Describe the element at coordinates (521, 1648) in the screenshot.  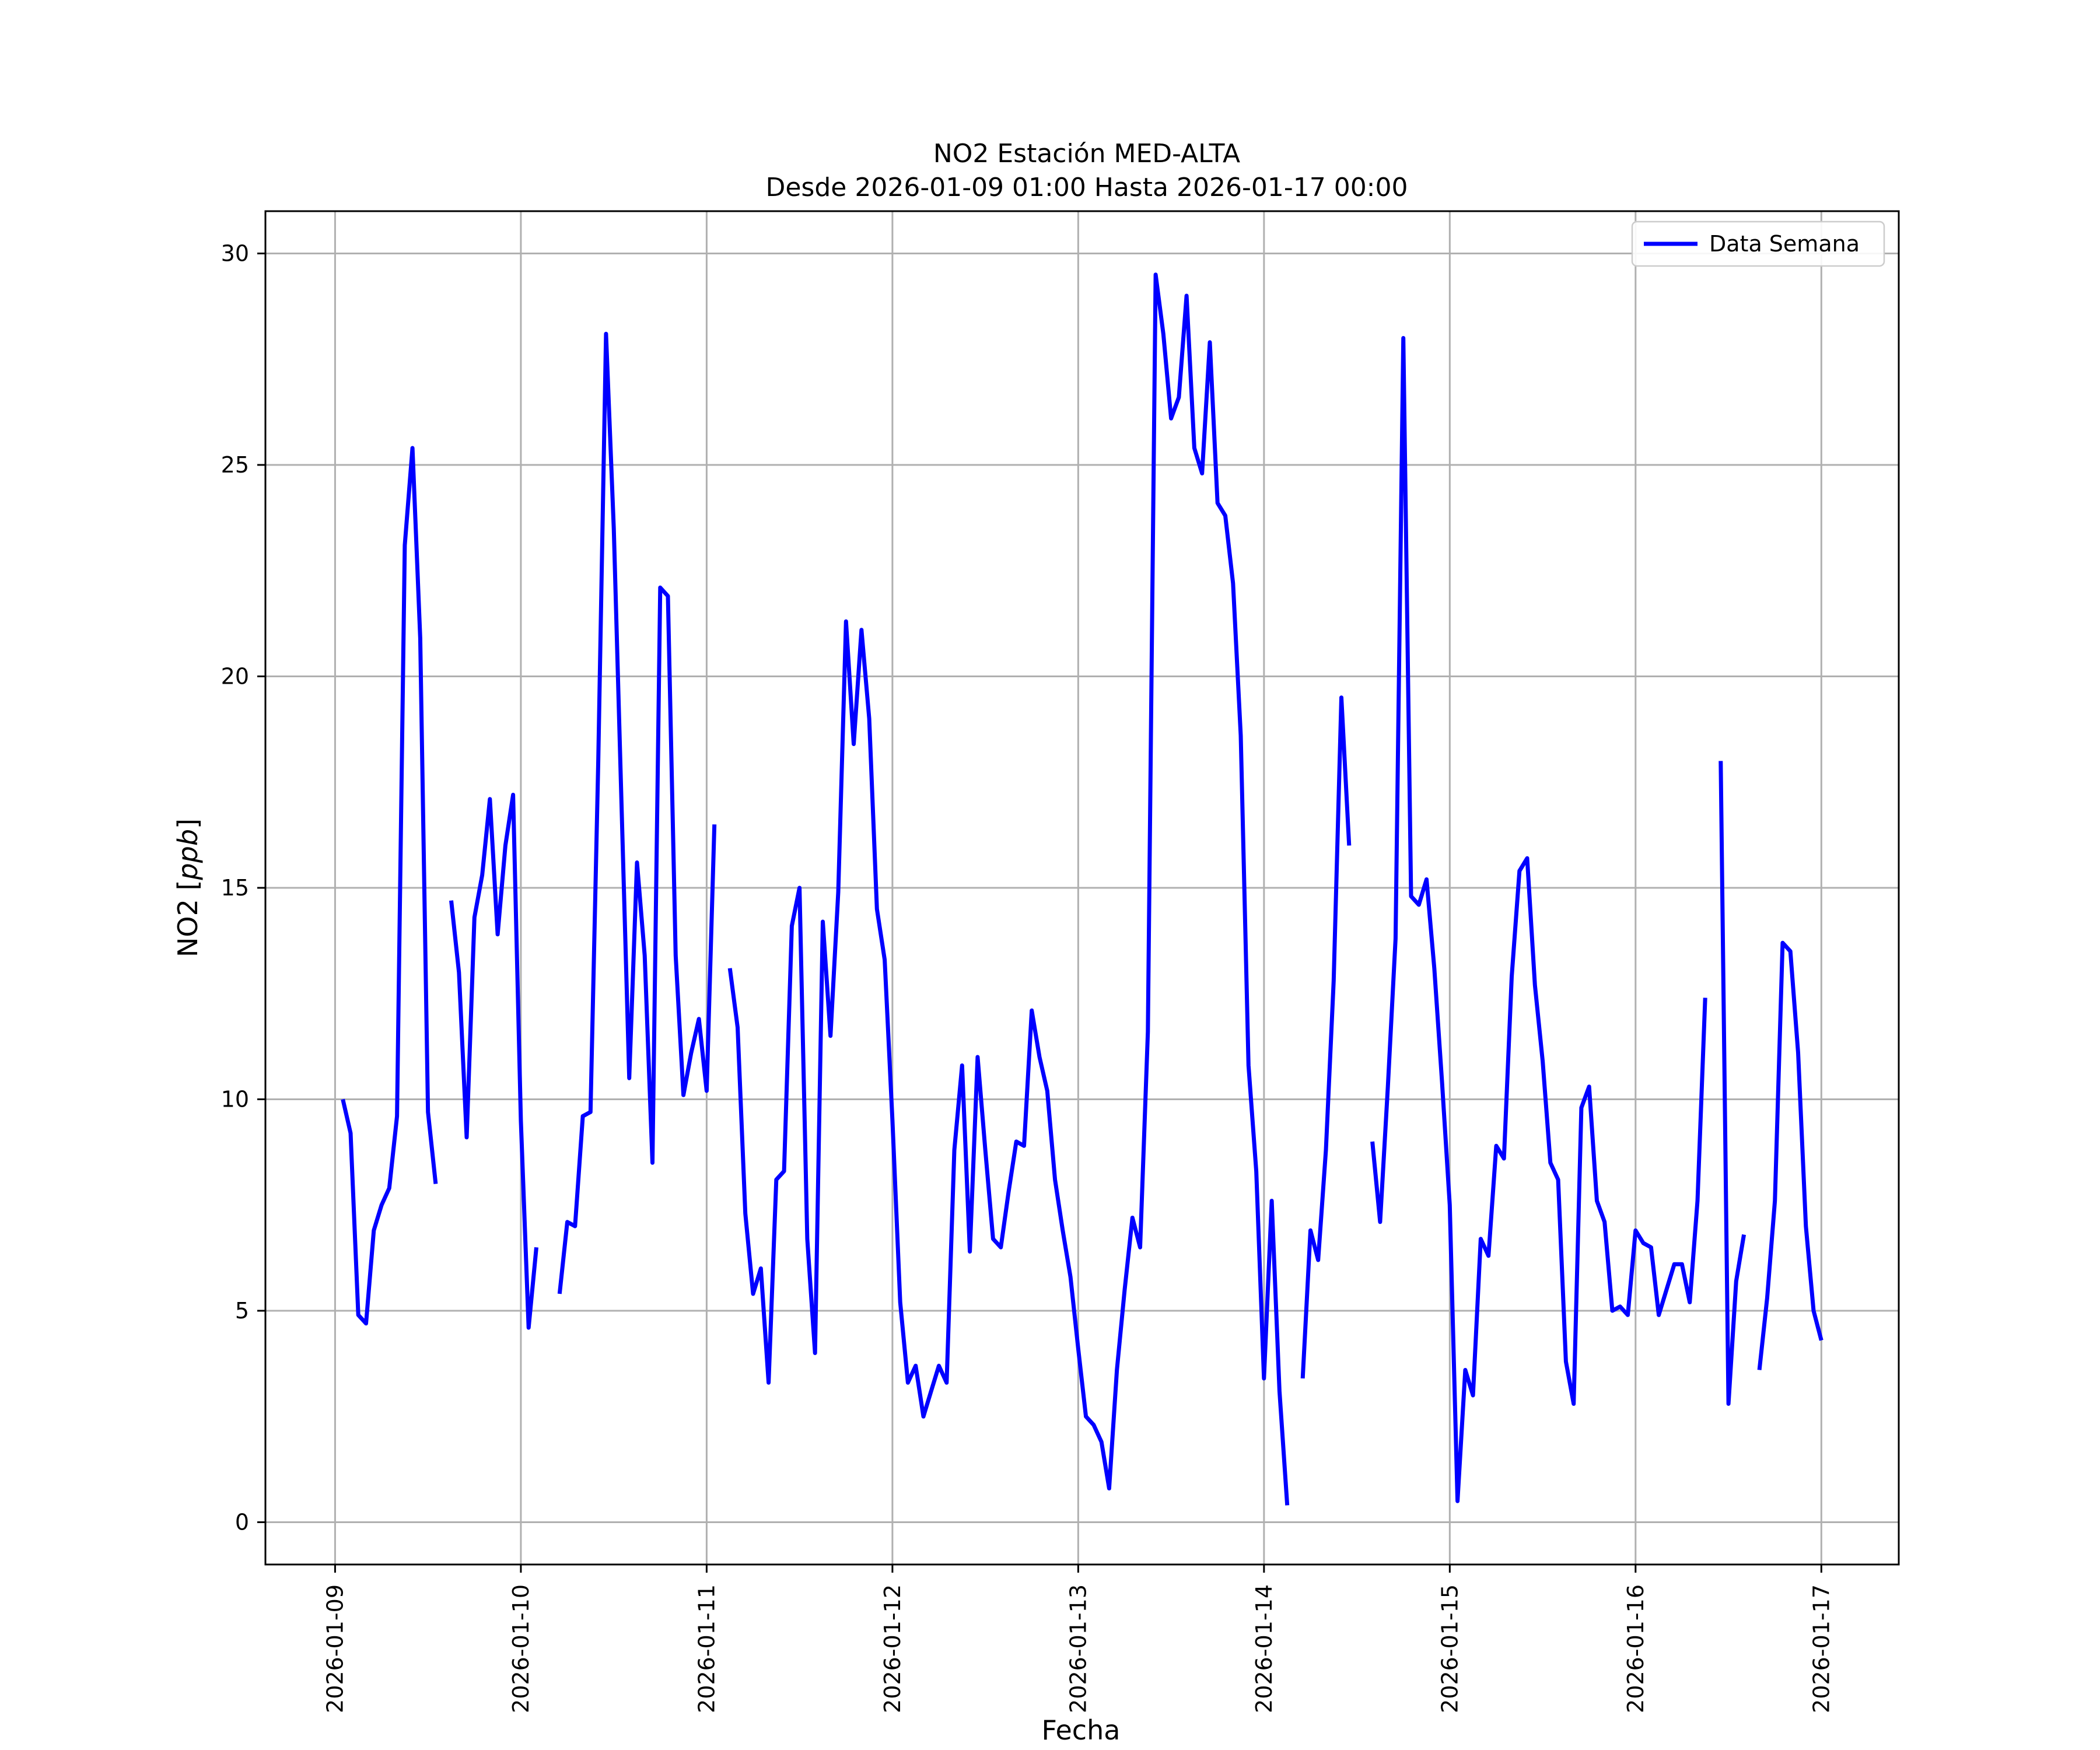
I see `x-tick-label: 2026-01-10` at that location.